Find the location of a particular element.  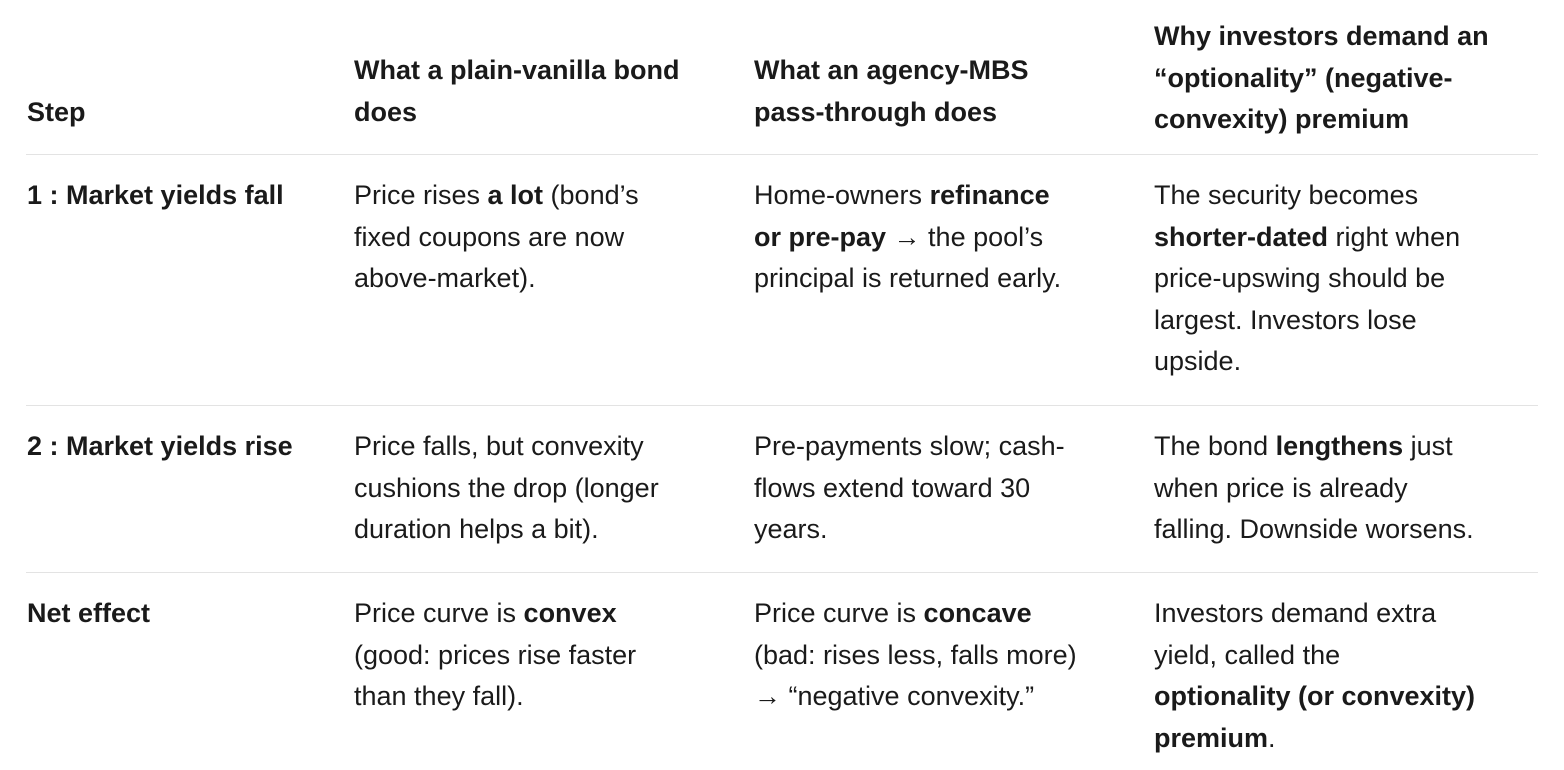

cell-text: Home-owners is located at coordinates (842, 195).